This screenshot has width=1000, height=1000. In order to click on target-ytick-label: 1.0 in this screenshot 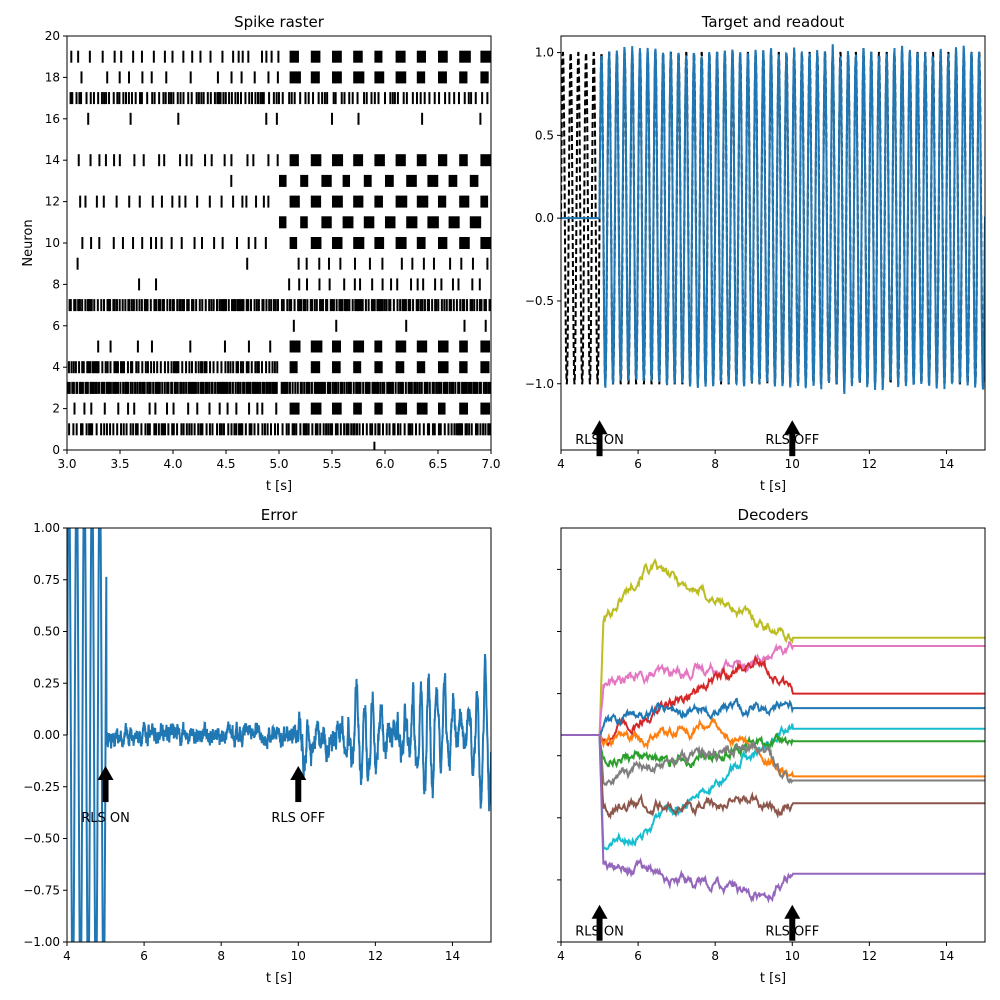, I will do `click(544, 53)`.